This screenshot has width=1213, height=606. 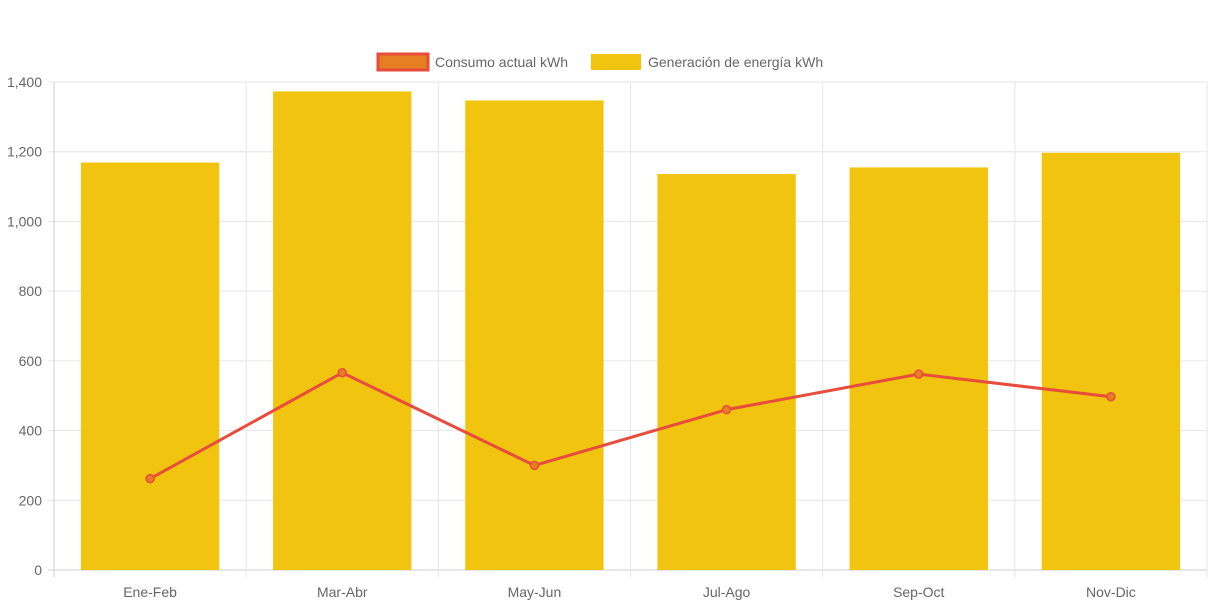 I want to click on legend-swatch-generacion, so click(x=616, y=62).